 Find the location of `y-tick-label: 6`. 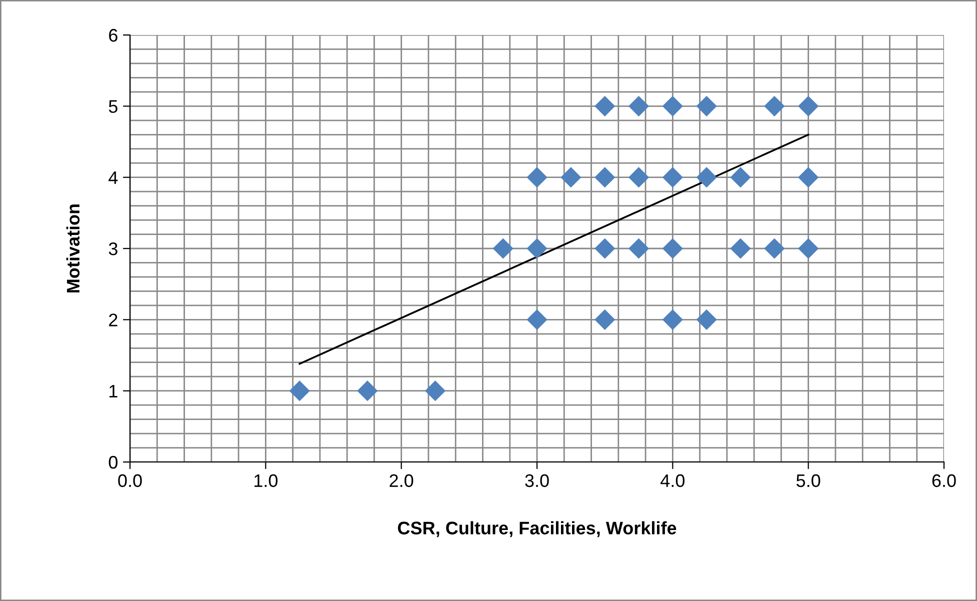

y-tick-label: 6 is located at coordinates (113, 35).